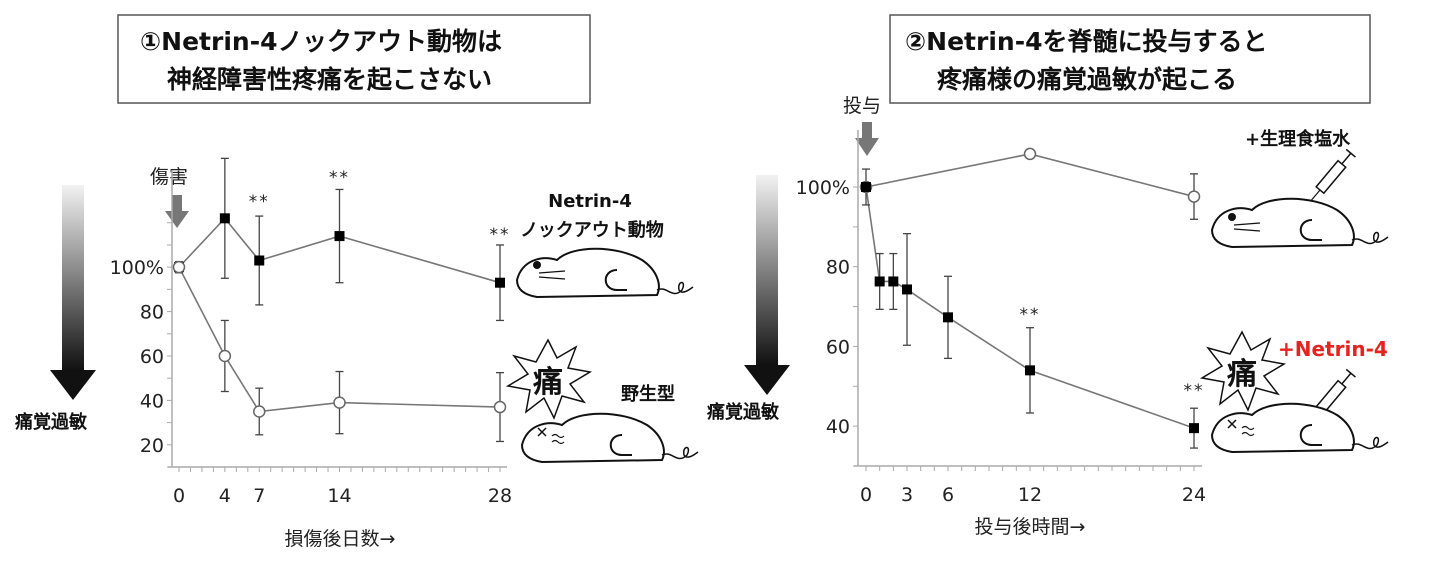 The image size is (1431, 569). Describe the element at coordinates (169, 177) in the screenshot. I see `left-event-label: 傷害` at that location.